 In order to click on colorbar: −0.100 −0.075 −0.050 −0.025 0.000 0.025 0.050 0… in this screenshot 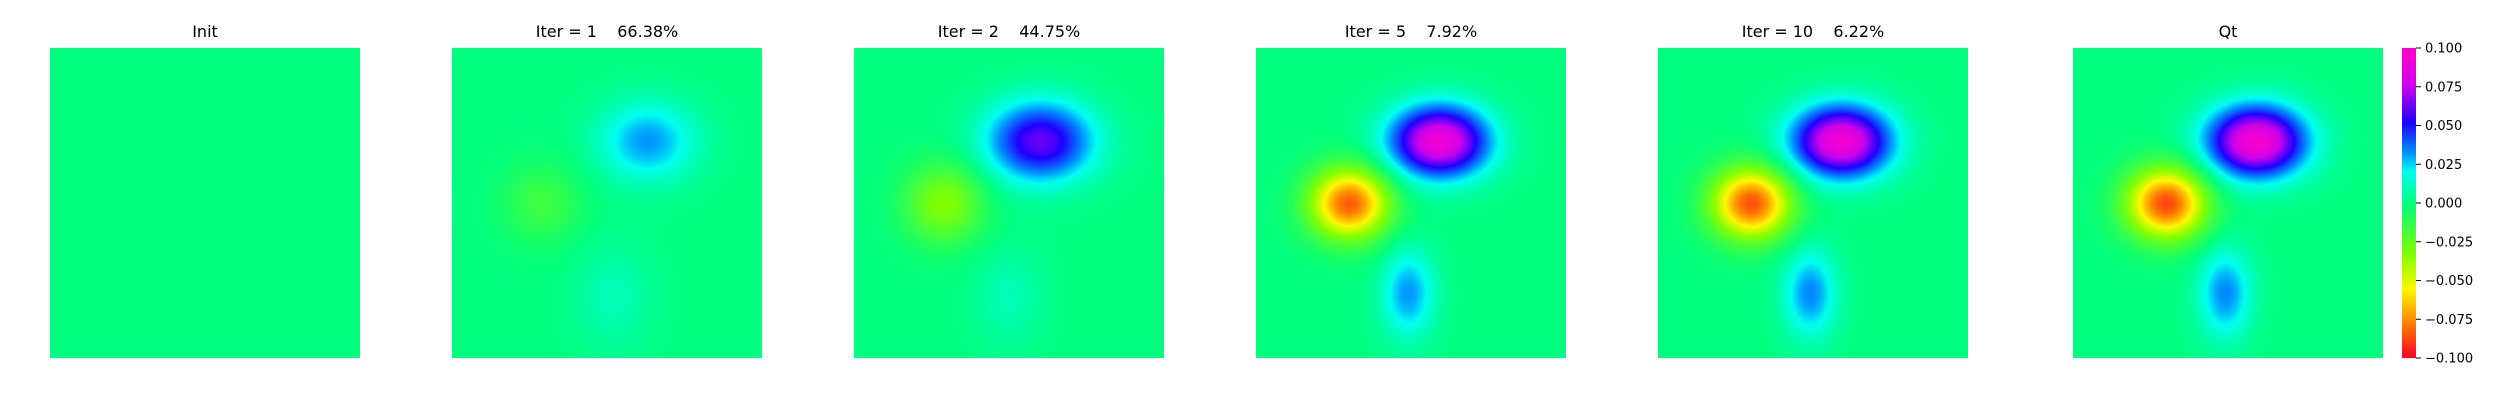, I will do `click(2447, 204)`.